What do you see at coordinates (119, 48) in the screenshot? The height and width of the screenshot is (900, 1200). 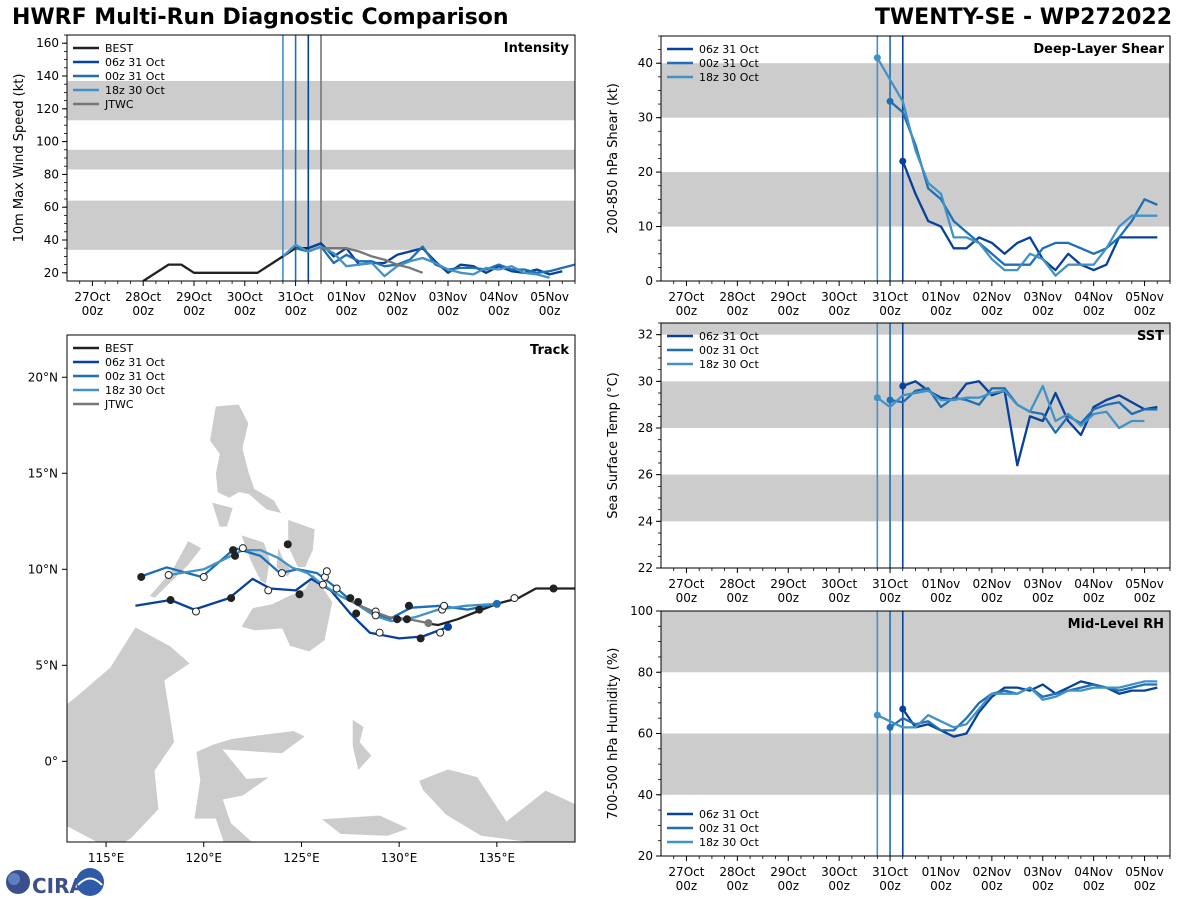 I see `intensity-legend-label-best: BEST` at bounding box center [119, 48].